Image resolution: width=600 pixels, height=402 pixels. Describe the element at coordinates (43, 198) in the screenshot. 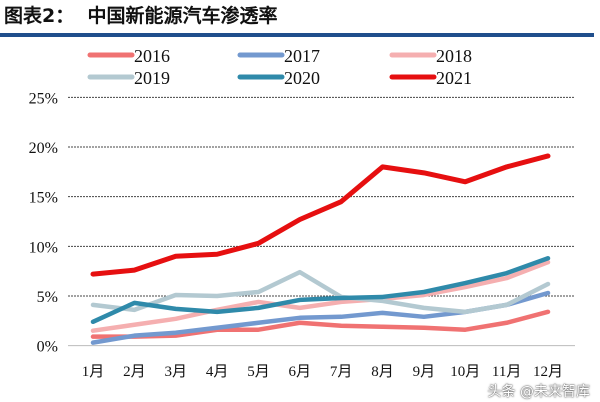

I see `y-tick-label: 15%` at that location.